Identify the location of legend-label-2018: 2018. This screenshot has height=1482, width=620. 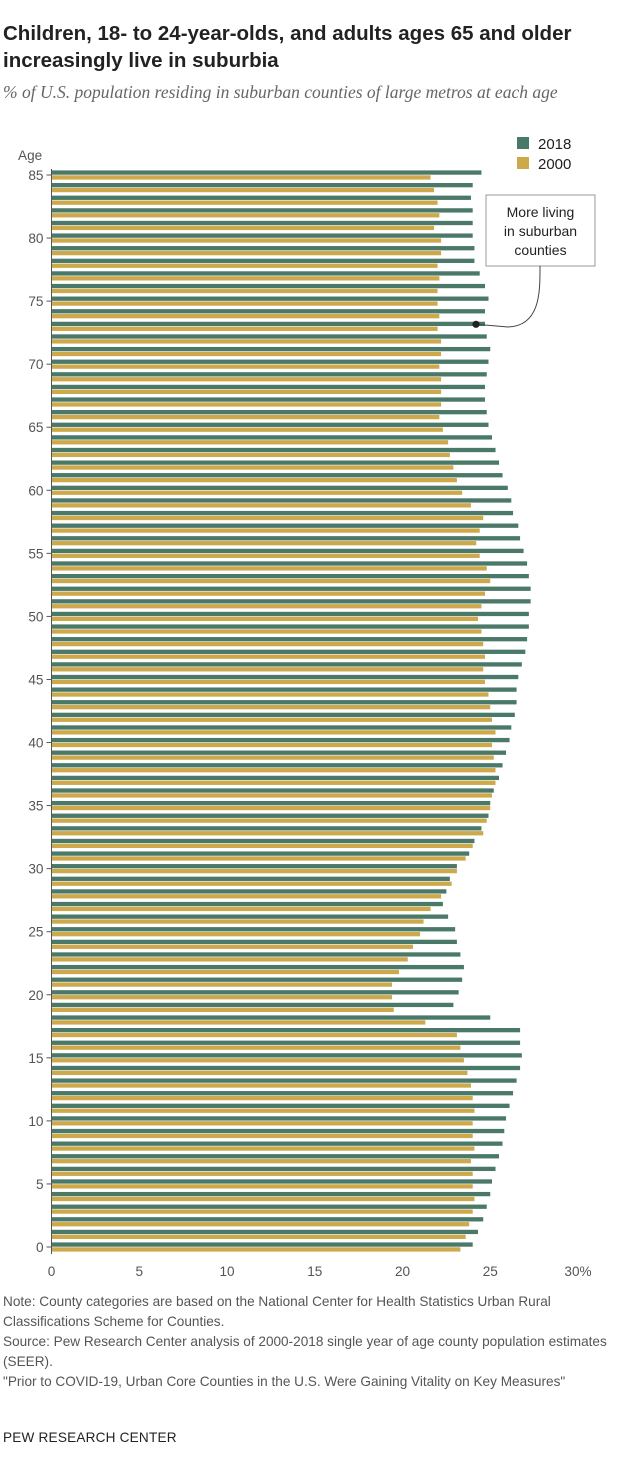
(554, 144).